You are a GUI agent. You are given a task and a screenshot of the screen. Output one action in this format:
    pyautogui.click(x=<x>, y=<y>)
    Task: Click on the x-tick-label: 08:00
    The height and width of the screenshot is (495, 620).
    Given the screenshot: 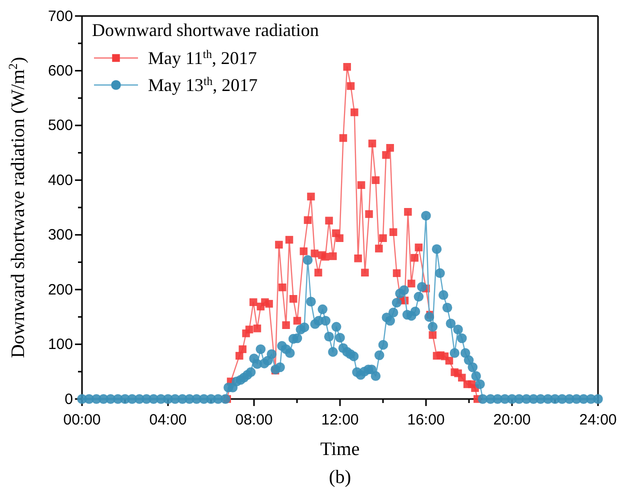 What is the action you would take?
    pyautogui.click(x=254, y=420)
    